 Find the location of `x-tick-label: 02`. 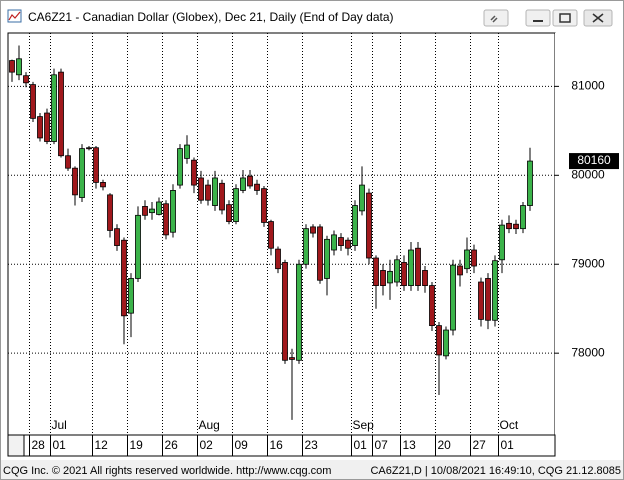

x-tick-label: 02 is located at coordinates (207, 445).